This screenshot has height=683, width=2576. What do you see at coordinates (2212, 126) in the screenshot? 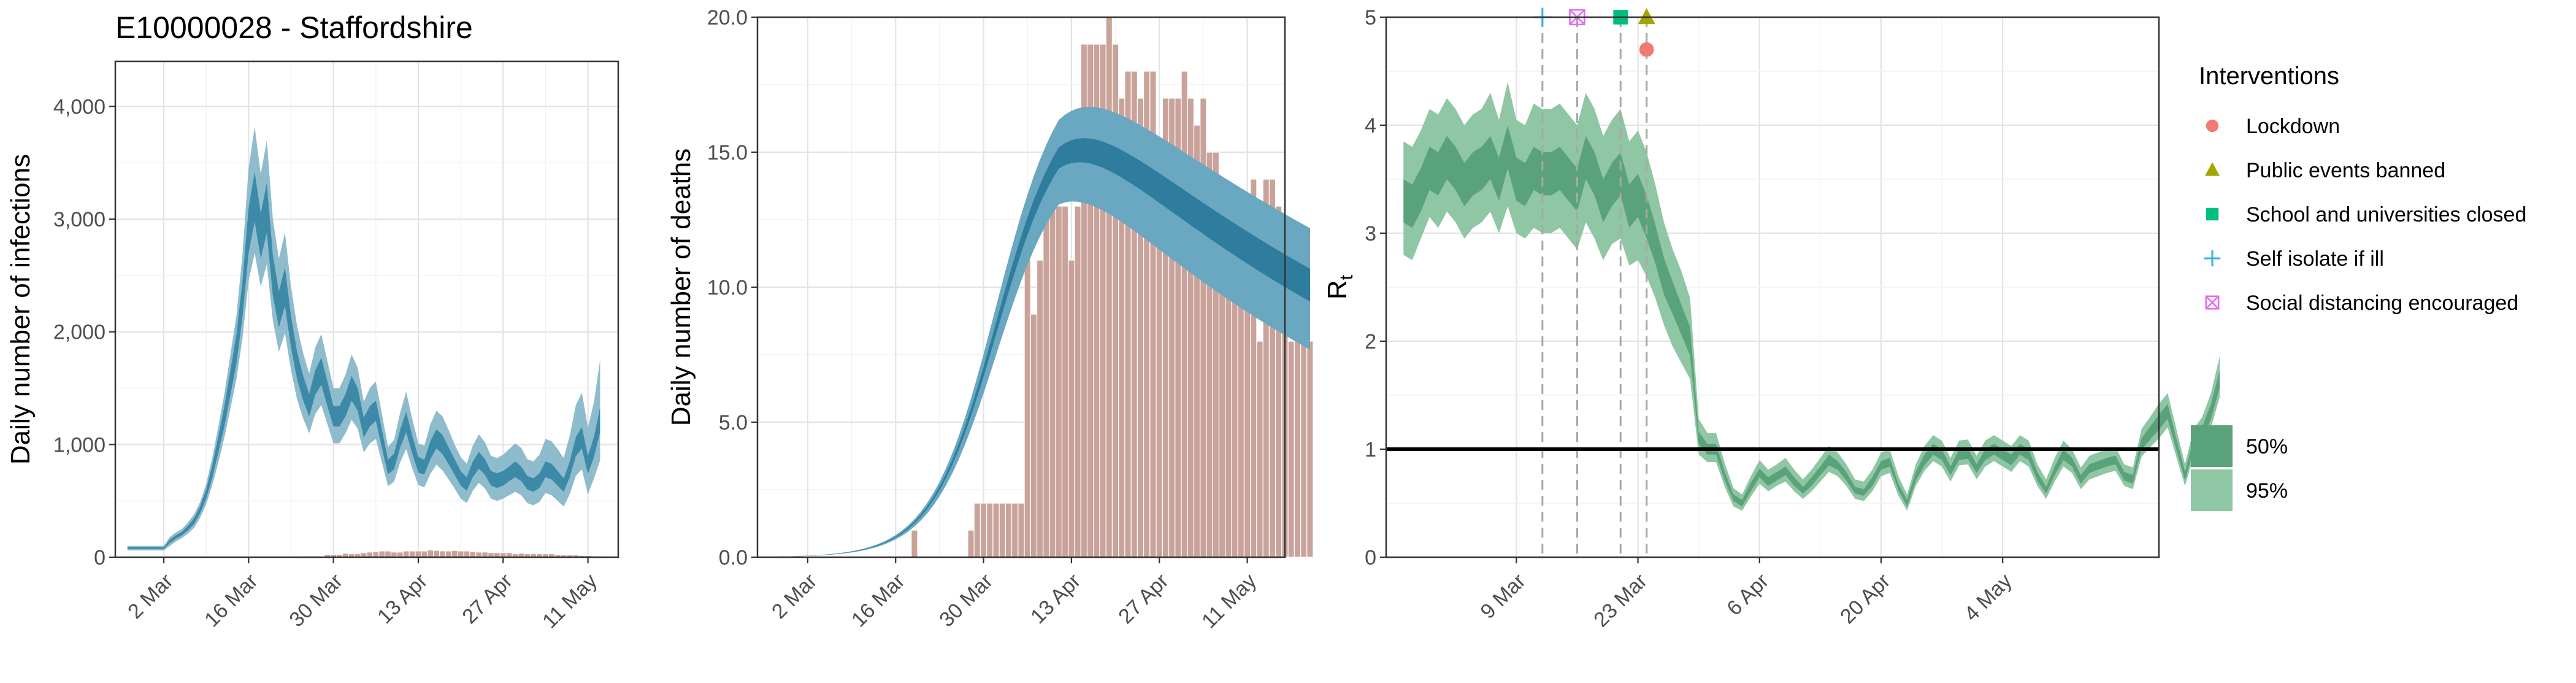
I see `legend-key-circle` at bounding box center [2212, 126].